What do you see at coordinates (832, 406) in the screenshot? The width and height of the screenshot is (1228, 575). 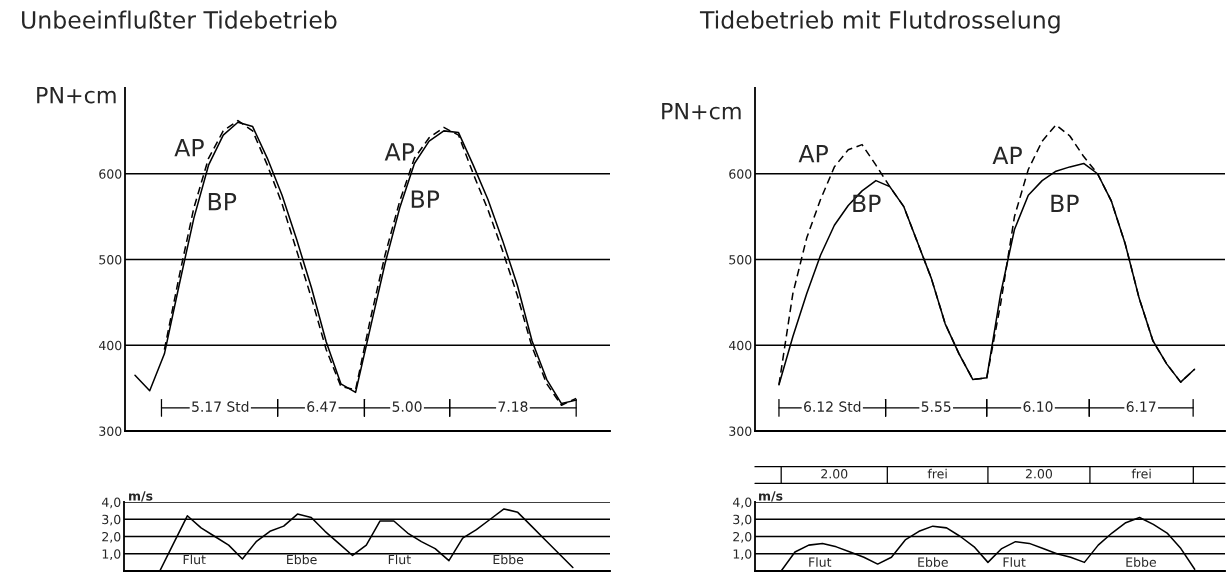 I see `annotation: 6.12 Std` at bounding box center [832, 406].